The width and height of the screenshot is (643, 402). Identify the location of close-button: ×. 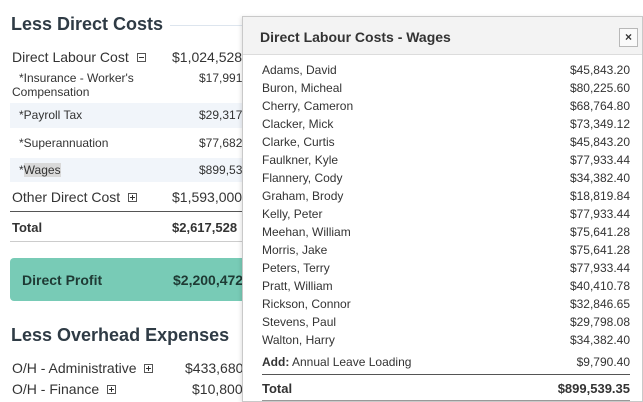
(628, 37).